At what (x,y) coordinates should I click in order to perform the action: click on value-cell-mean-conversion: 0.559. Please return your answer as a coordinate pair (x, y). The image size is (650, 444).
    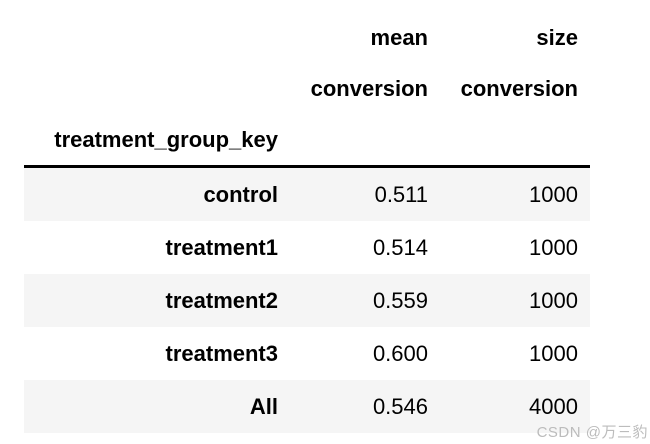
    Looking at the image, I should click on (400, 300).